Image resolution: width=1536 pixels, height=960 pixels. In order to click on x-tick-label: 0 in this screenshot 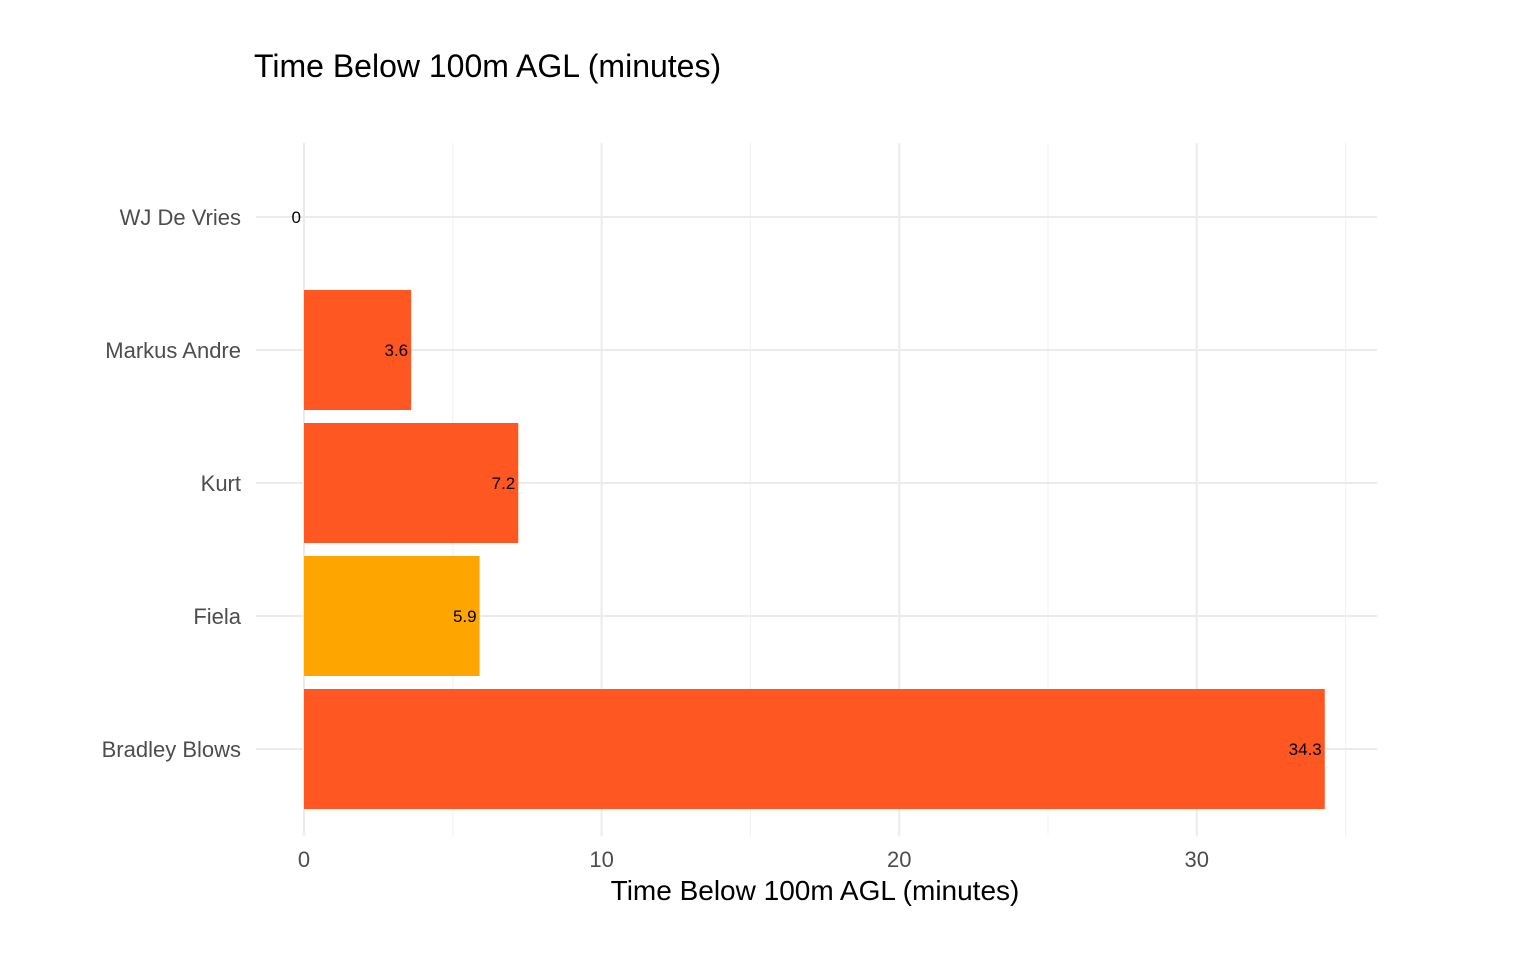, I will do `click(304, 859)`.